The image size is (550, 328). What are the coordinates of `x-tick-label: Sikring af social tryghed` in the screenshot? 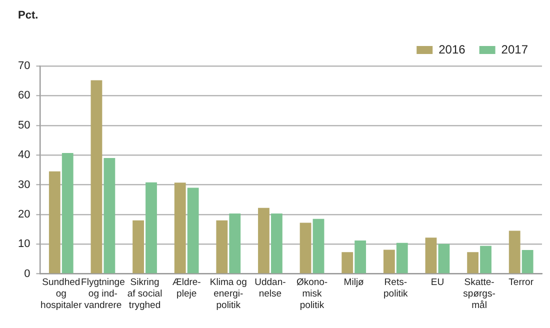 It's located at (144, 294).